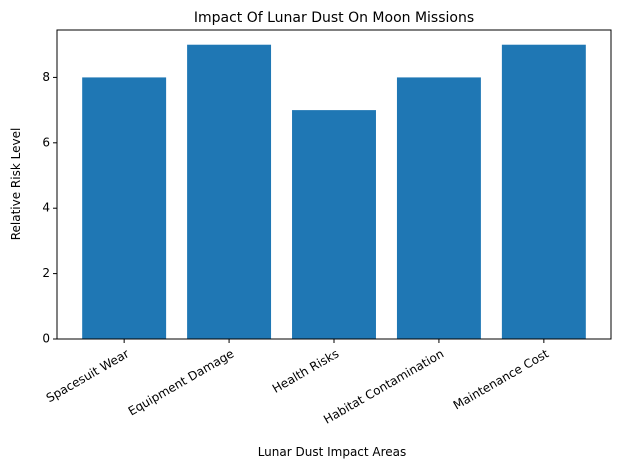 The image size is (627, 470). Describe the element at coordinates (16, 184) in the screenshot. I see `y-axis-label: Relative Risk Level` at that location.